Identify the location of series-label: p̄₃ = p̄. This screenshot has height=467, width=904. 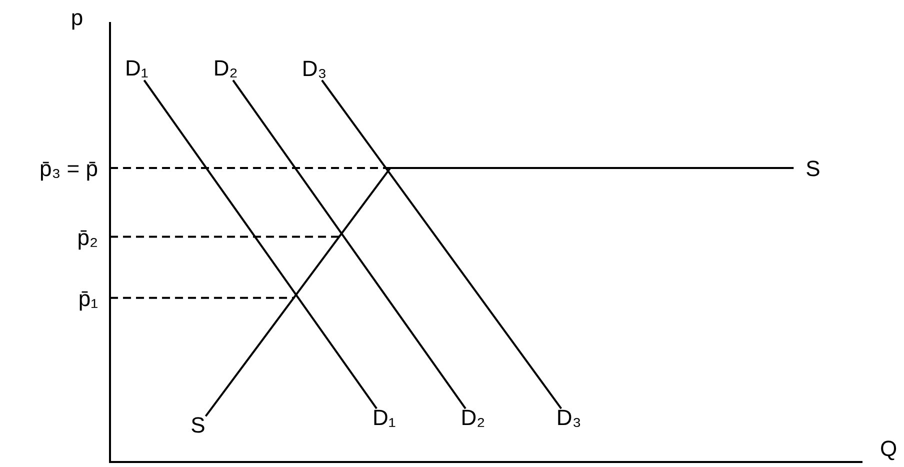
(68, 169).